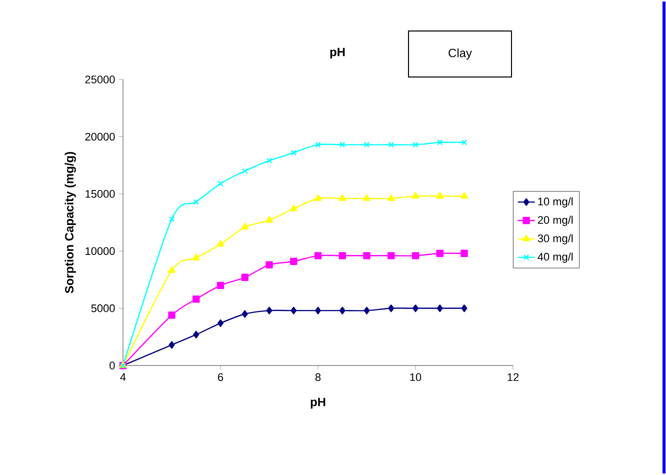  What do you see at coordinates (416, 377) in the screenshot?
I see `x-tick-label: 10` at bounding box center [416, 377].